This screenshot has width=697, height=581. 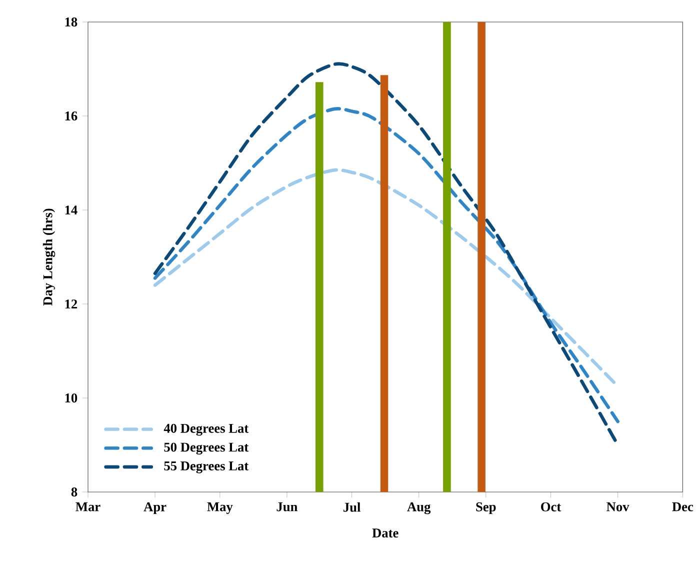 What do you see at coordinates (49, 257) in the screenshot?
I see `y-axis-title: Day Length (hrs)` at bounding box center [49, 257].